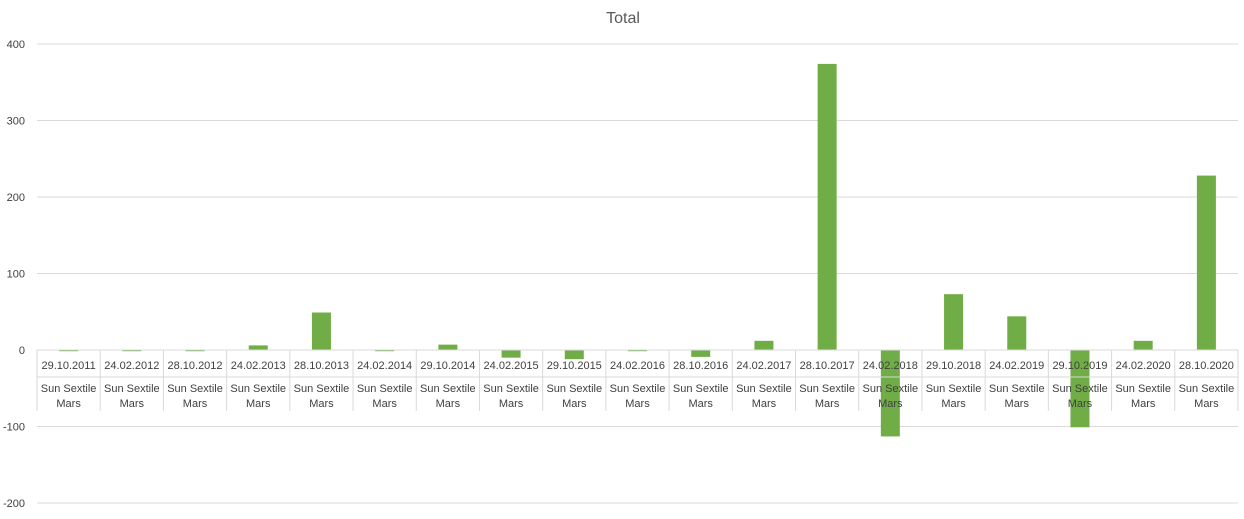  I want to click on category-date-label: 24.02.2018, so click(890, 366).